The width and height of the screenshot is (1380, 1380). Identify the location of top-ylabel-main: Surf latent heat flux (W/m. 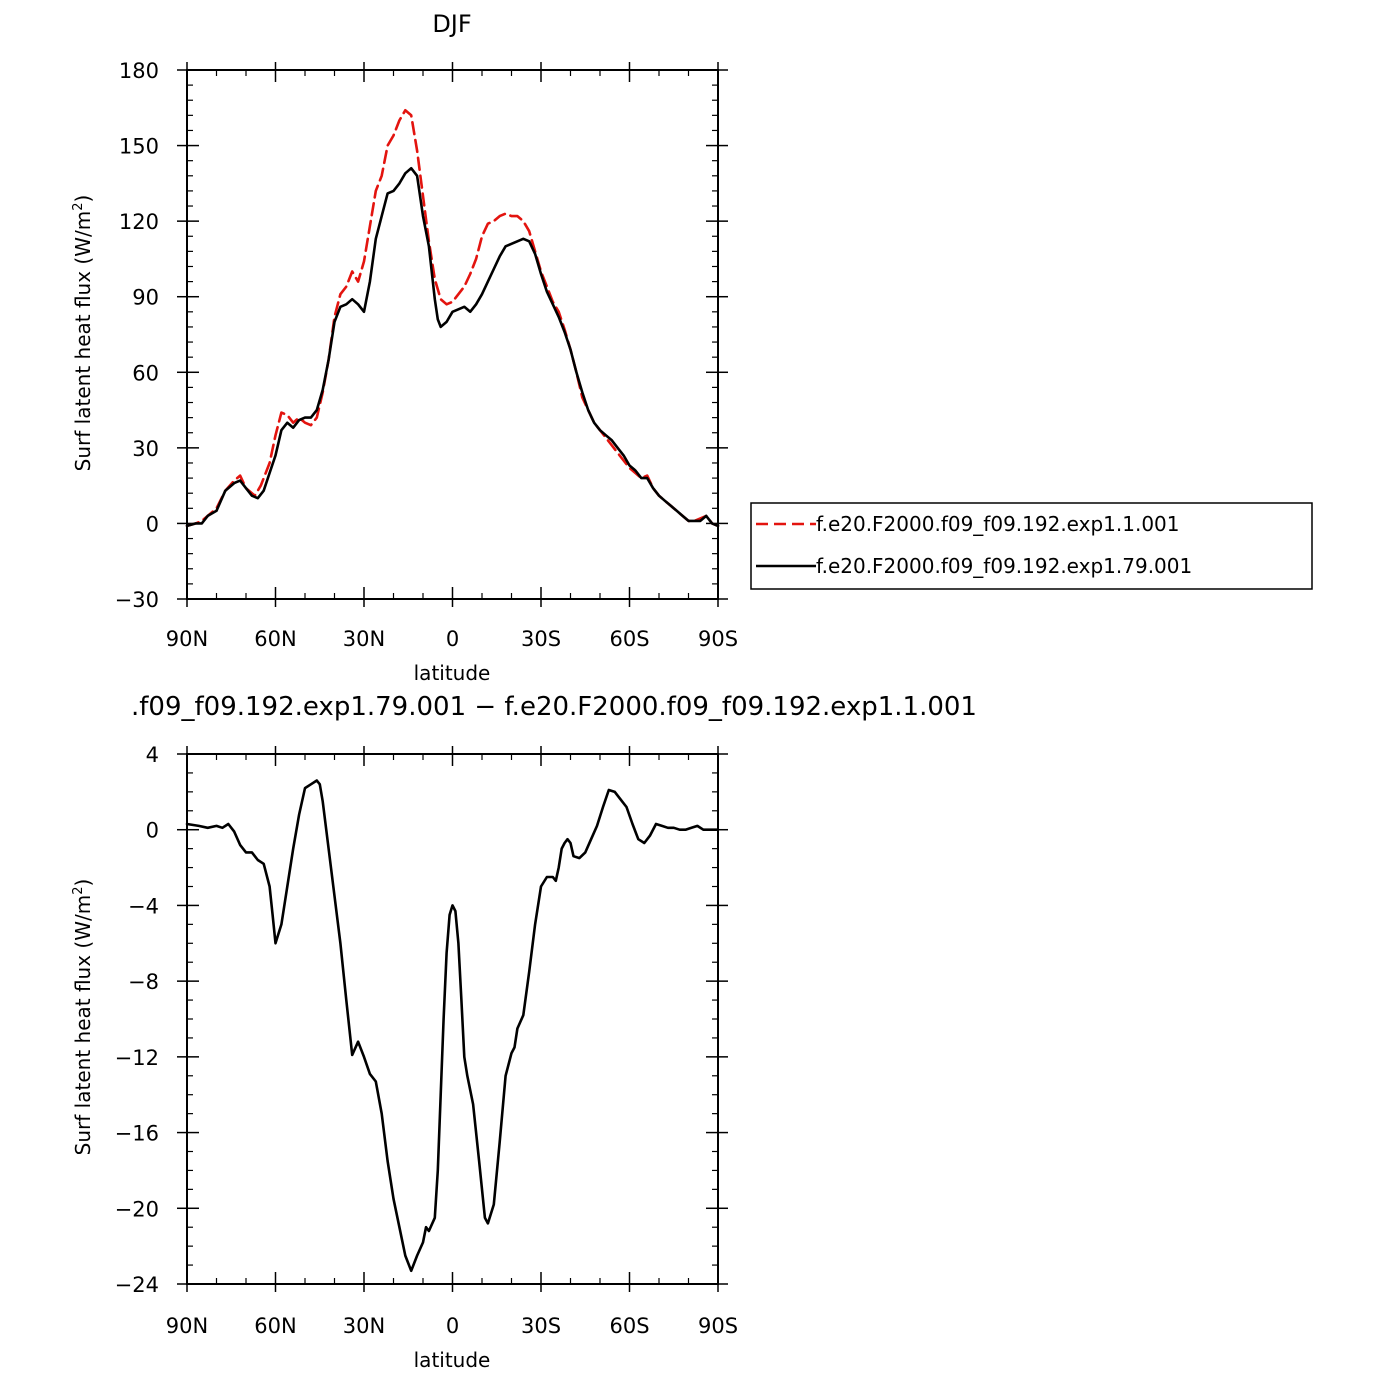
(83, 341).